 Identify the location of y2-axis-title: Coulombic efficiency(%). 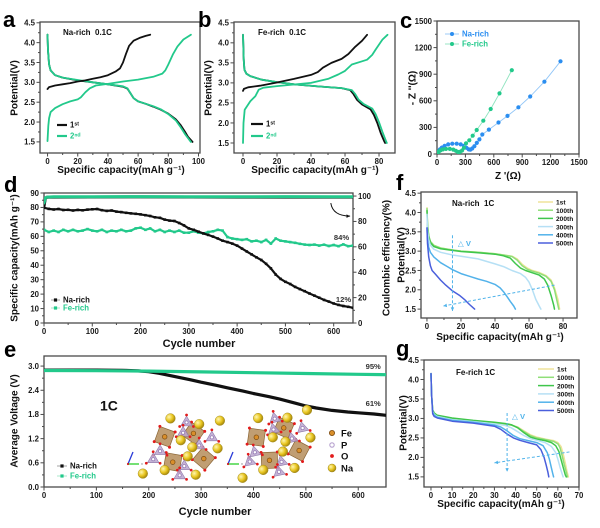
(387, 258).